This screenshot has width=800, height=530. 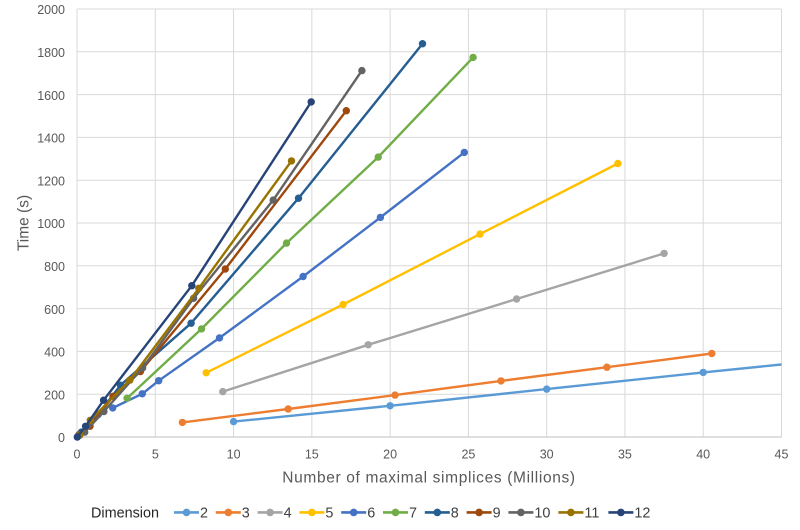 What do you see at coordinates (246, 514) in the screenshot?
I see `svg-text: 3` at bounding box center [246, 514].